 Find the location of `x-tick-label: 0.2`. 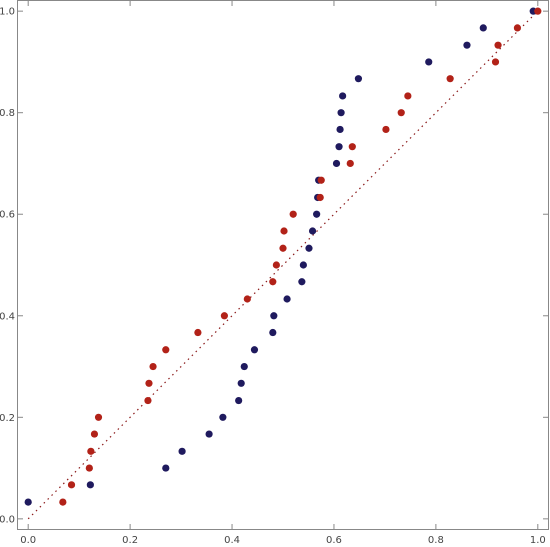

x-tick-label: 0.2 is located at coordinates (130, 540).